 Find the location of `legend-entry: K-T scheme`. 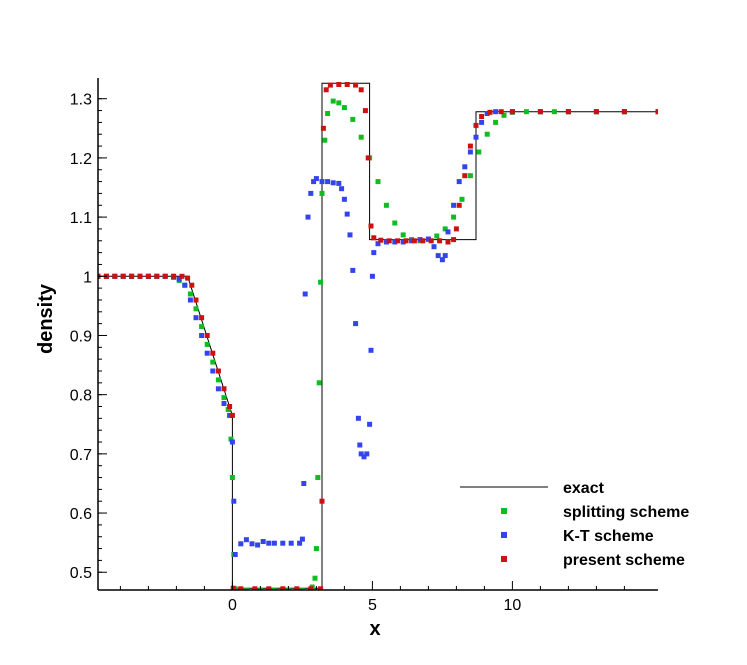

legend-entry: K-T scheme is located at coordinates (577, 536).